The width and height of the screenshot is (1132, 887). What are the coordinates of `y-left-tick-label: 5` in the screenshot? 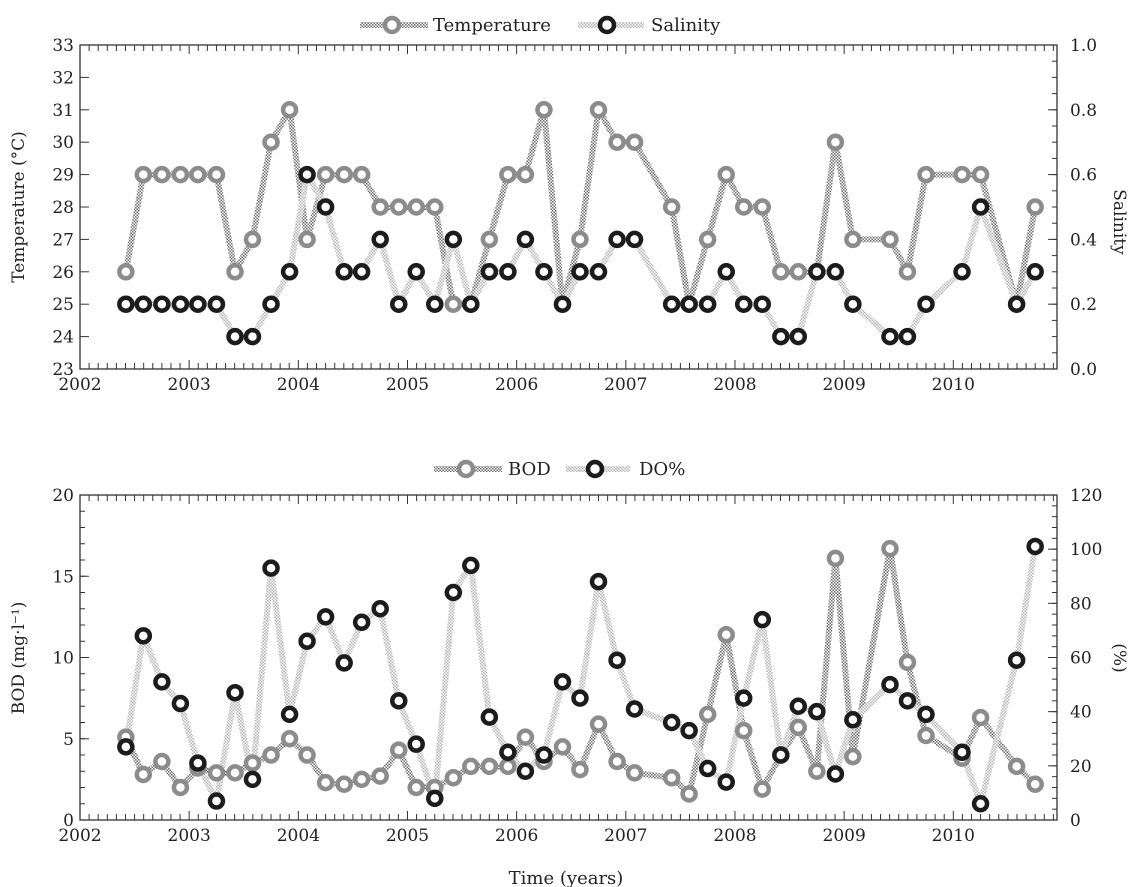 It's located at (68, 740).